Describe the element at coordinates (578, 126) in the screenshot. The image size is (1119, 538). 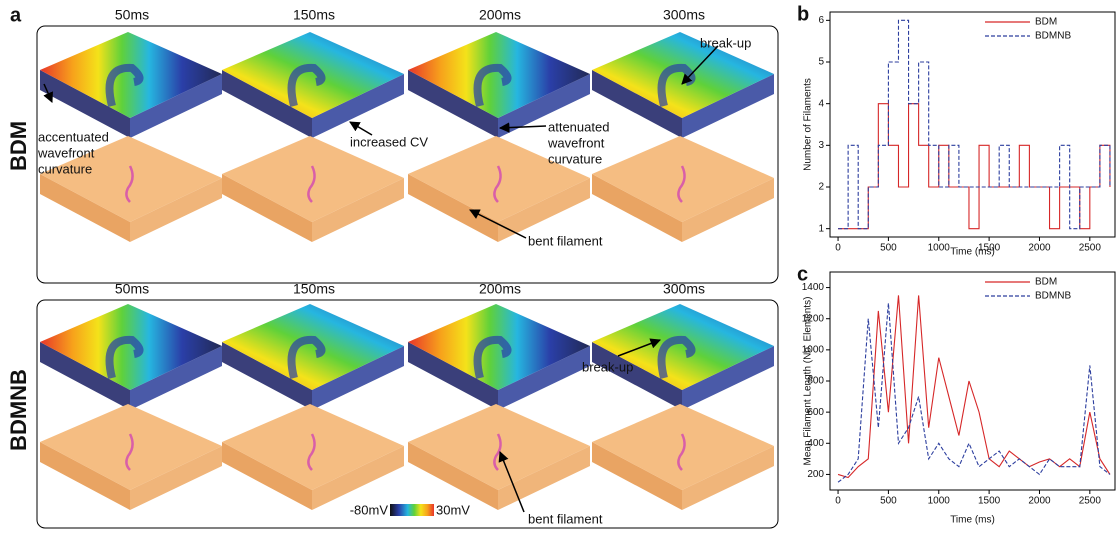
I see `annotation: attenuated` at that location.